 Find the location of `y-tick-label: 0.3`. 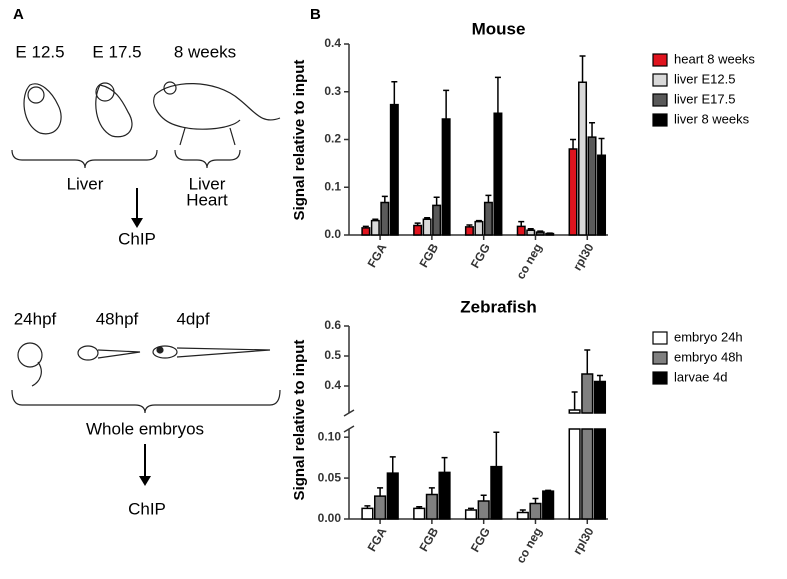

y-tick-label: 0.3 is located at coordinates (332, 91).